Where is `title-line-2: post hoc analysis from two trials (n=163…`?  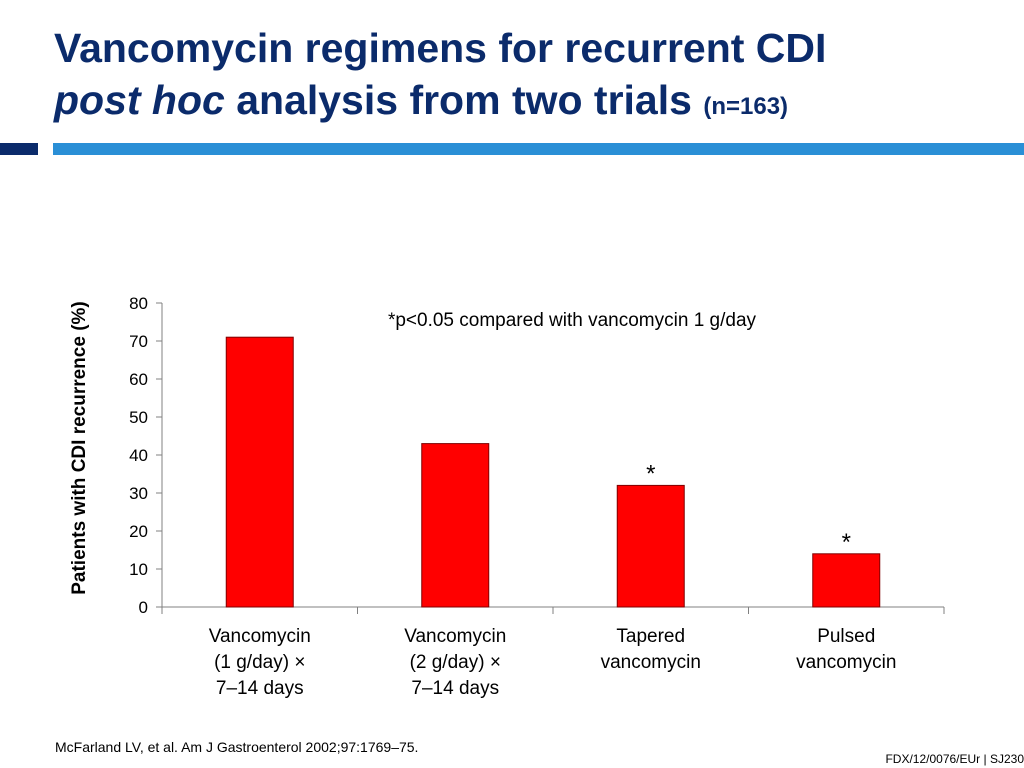
title-line-2: post hoc analysis from two trials (n=163… is located at coordinates (534, 103).